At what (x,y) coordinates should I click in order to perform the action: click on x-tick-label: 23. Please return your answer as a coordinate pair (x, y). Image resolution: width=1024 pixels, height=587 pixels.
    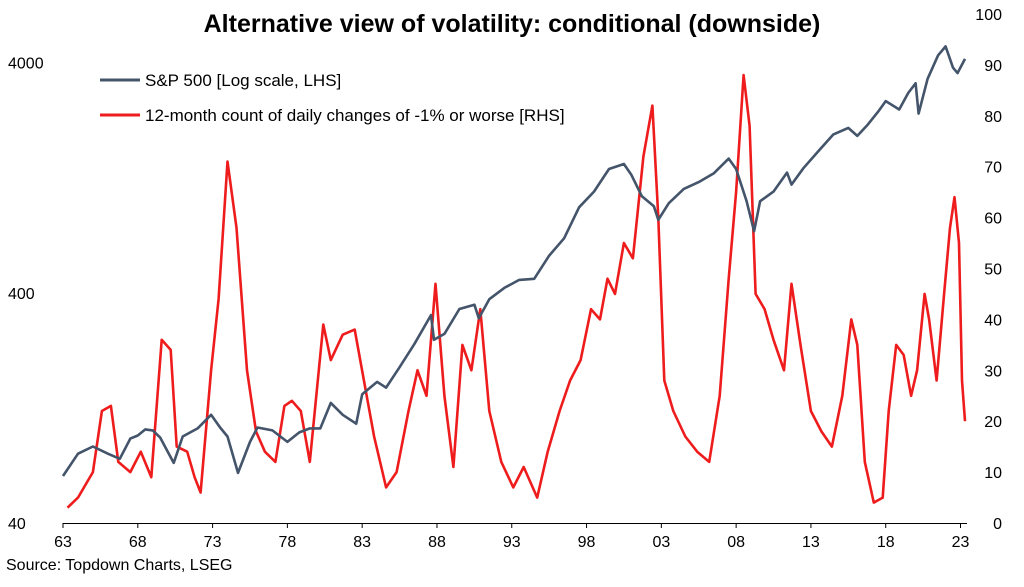
    Looking at the image, I should click on (961, 542).